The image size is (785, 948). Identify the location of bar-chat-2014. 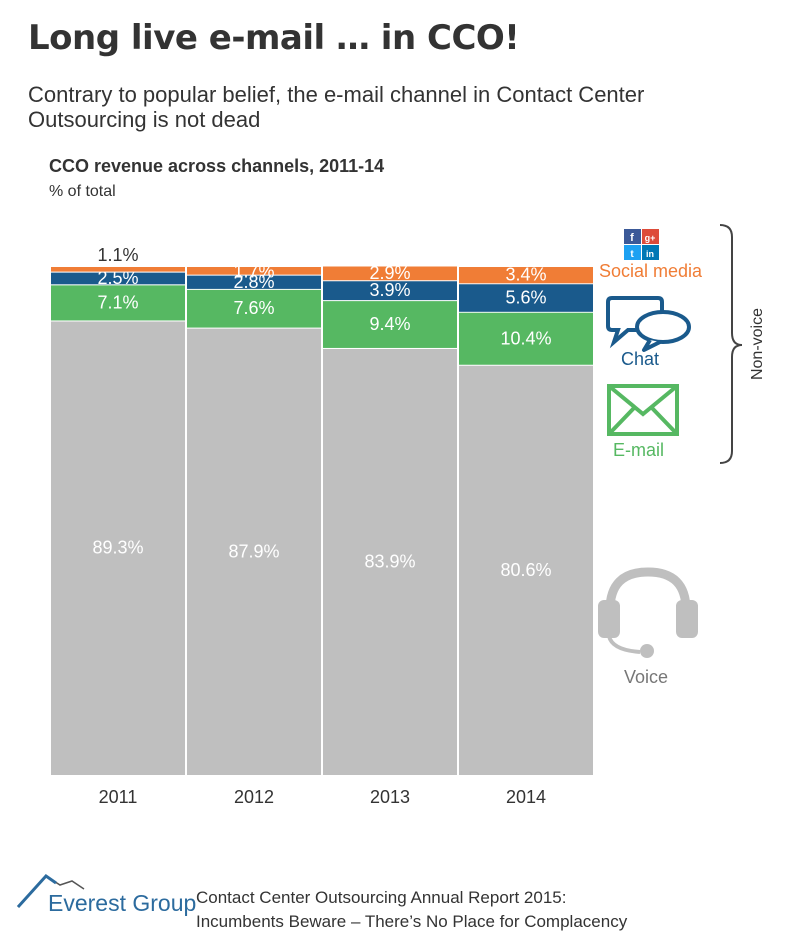
(526, 297).